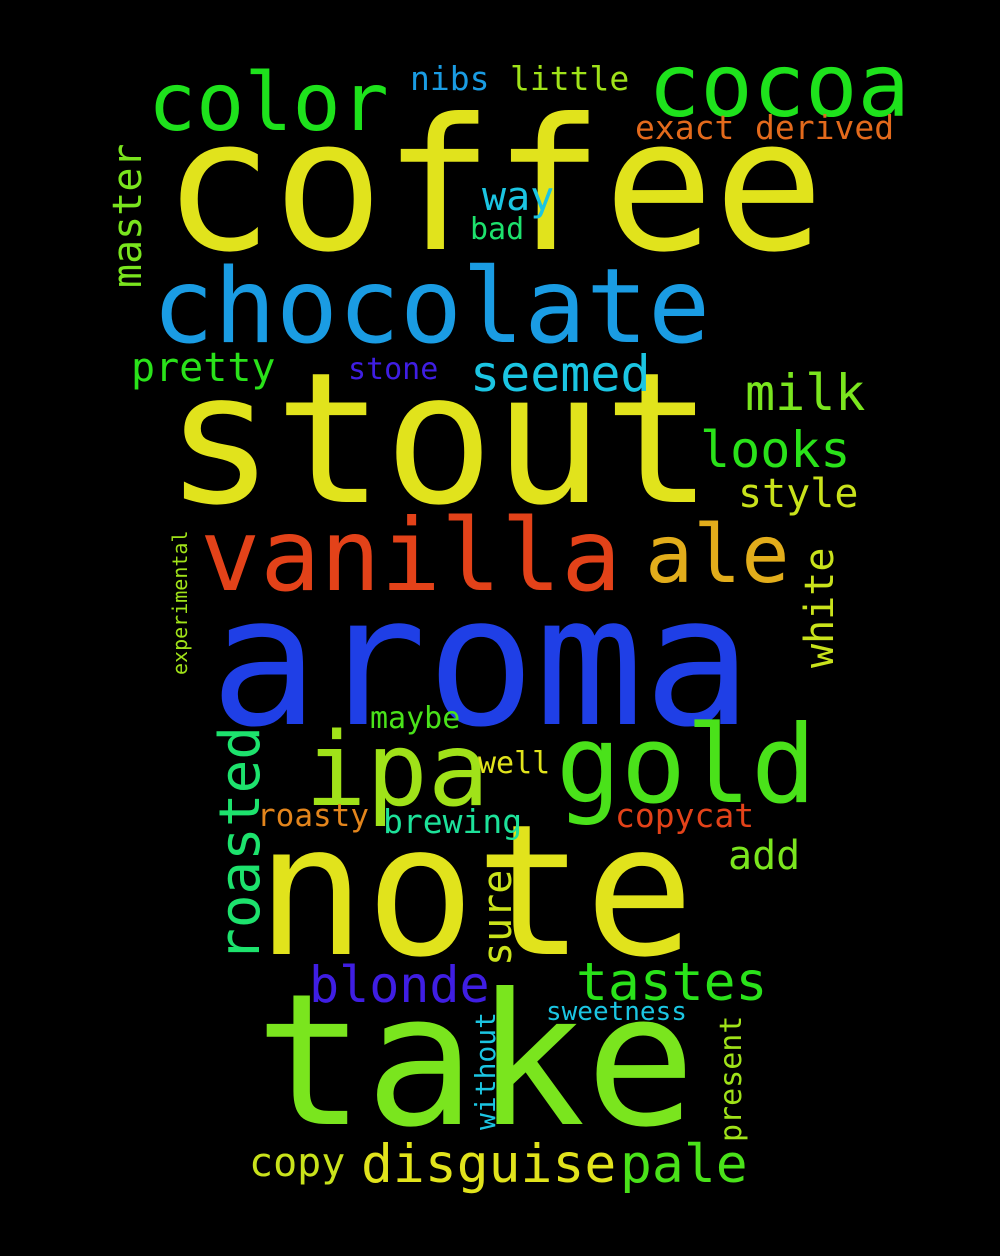 The image size is (1000, 1256). I want to click on word-copycat: copycat, so click(685, 815).